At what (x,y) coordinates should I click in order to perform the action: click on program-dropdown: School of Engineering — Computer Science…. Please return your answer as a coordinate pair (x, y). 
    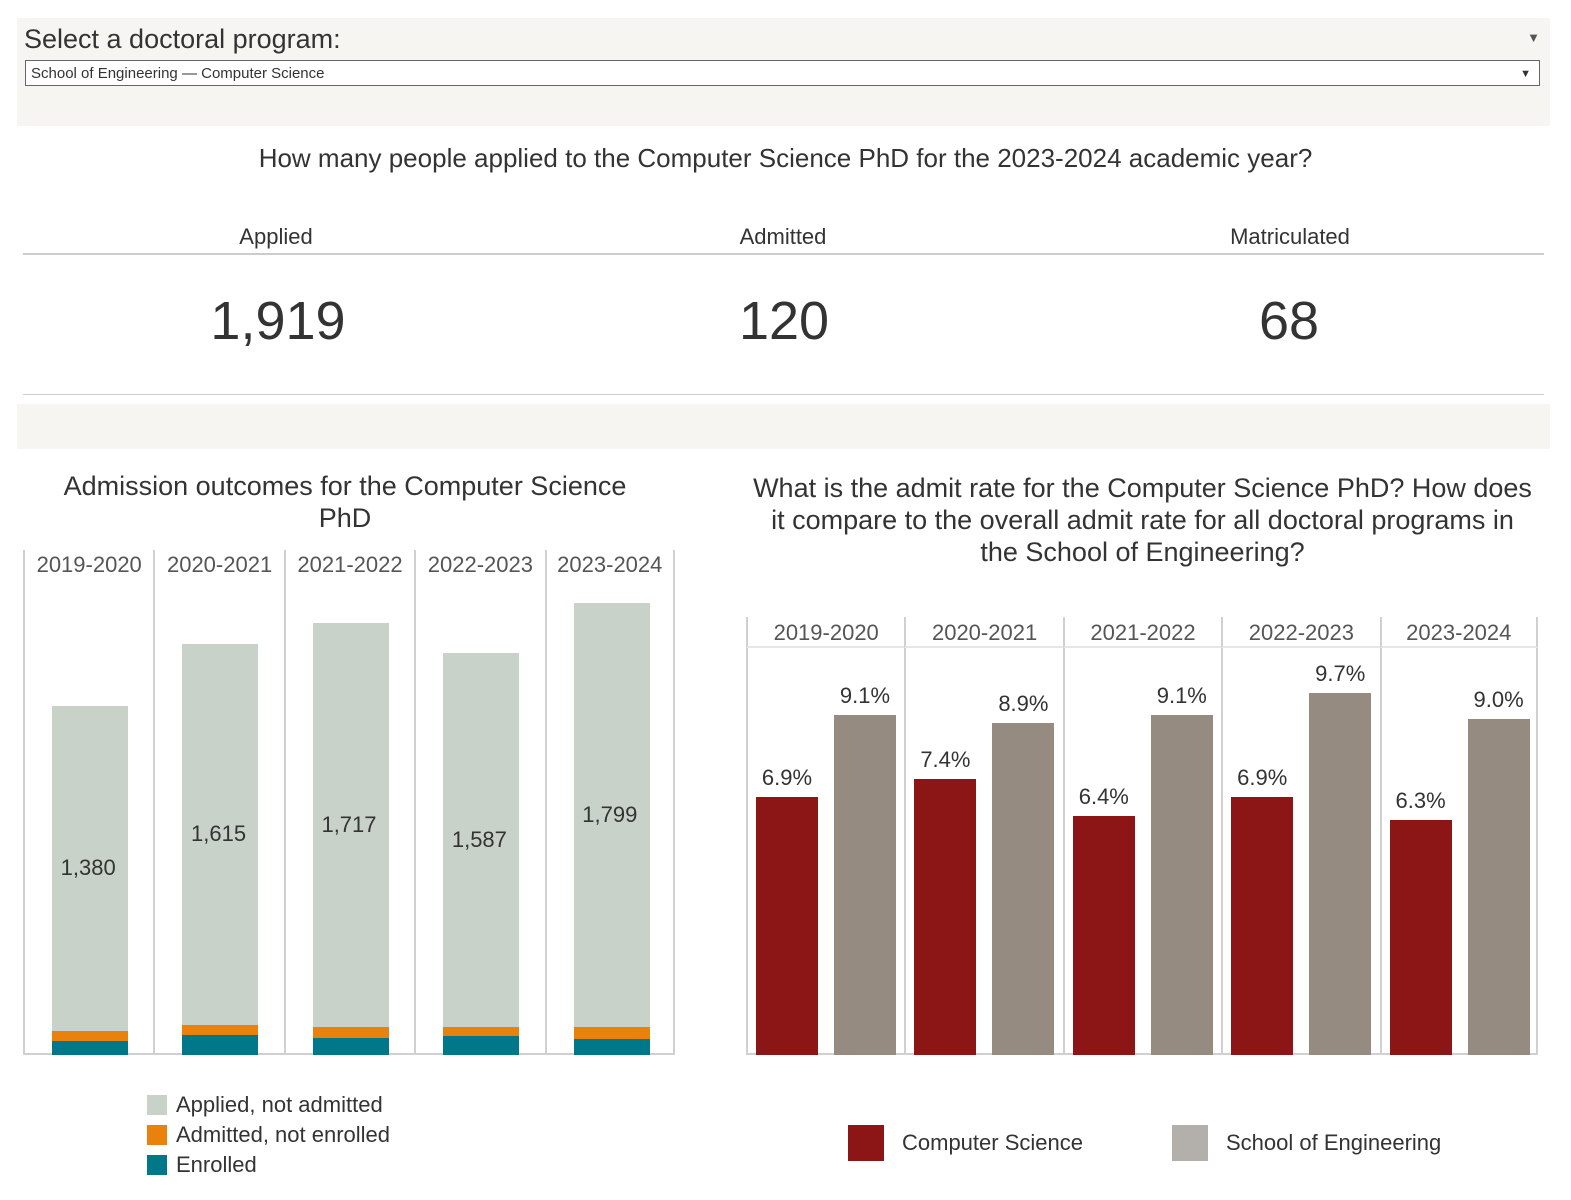
    Looking at the image, I should click on (782, 73).